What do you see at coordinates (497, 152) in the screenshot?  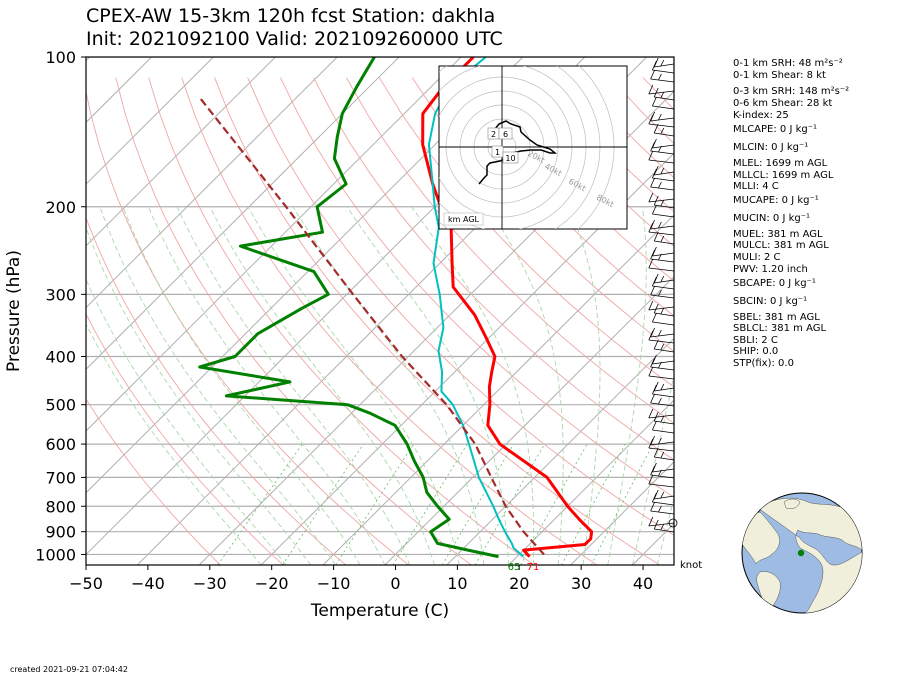 I see `hodograph-height-label: 1` at bounding box center [497, 152].